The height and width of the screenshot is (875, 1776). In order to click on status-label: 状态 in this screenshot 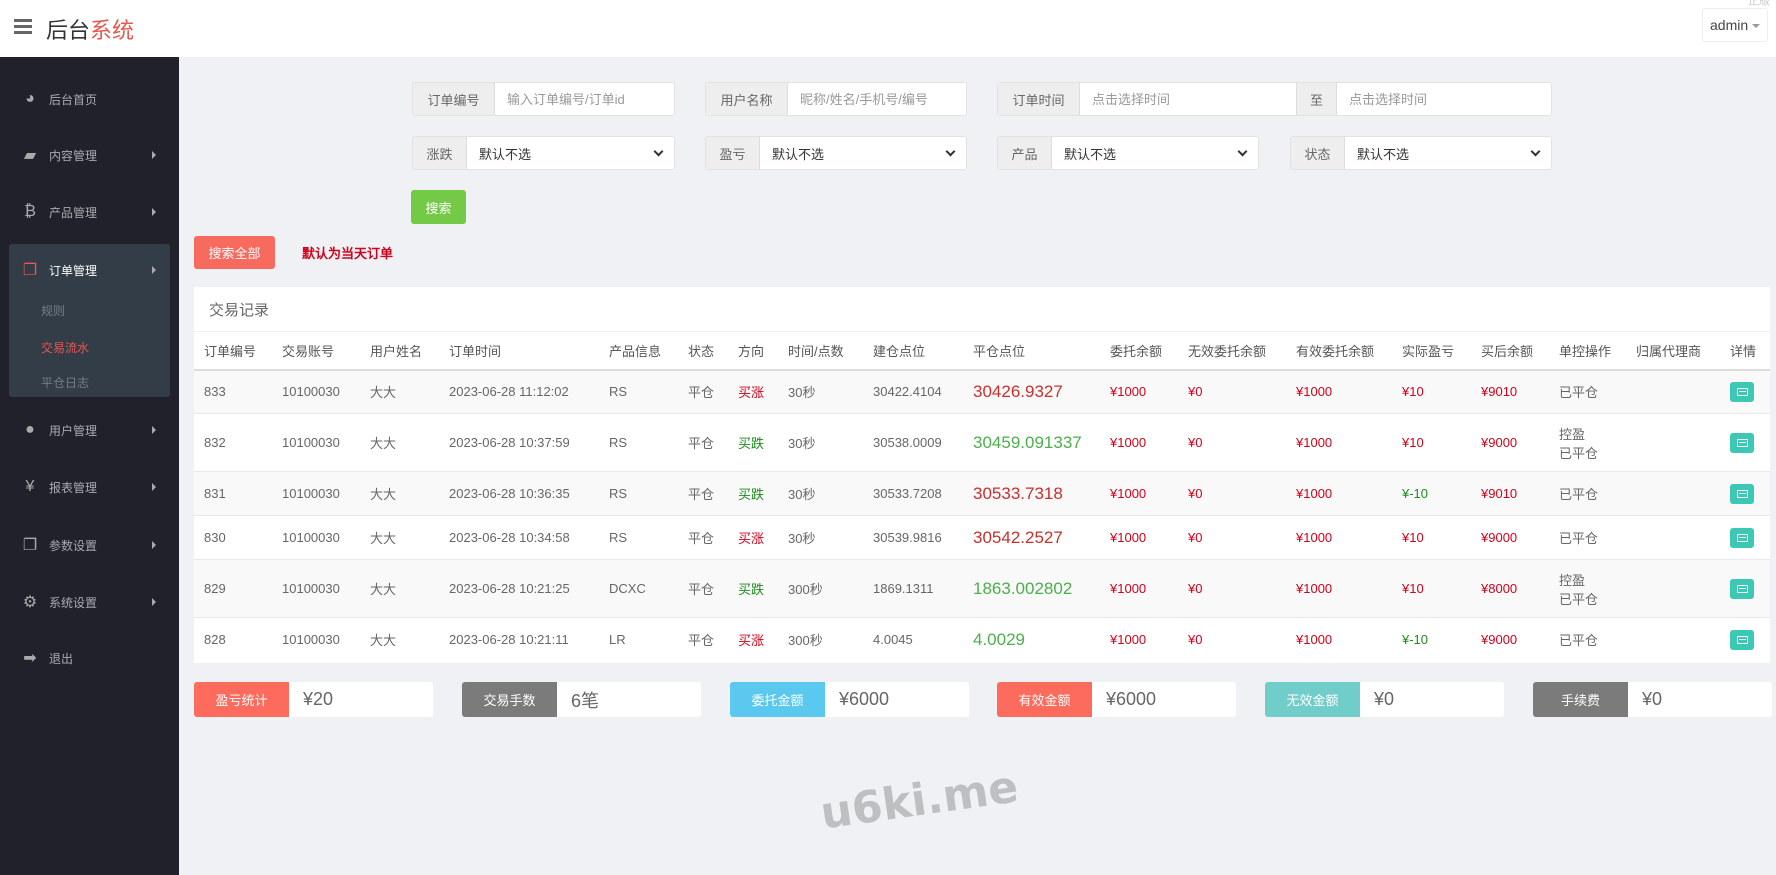, I will do `click(1318, 153)`.